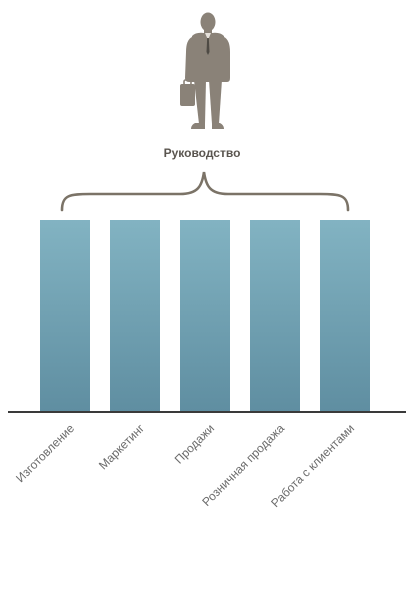 This screenshot has width=408, height=595. I want to click on department-label: Изготовление, so click(45, 453).